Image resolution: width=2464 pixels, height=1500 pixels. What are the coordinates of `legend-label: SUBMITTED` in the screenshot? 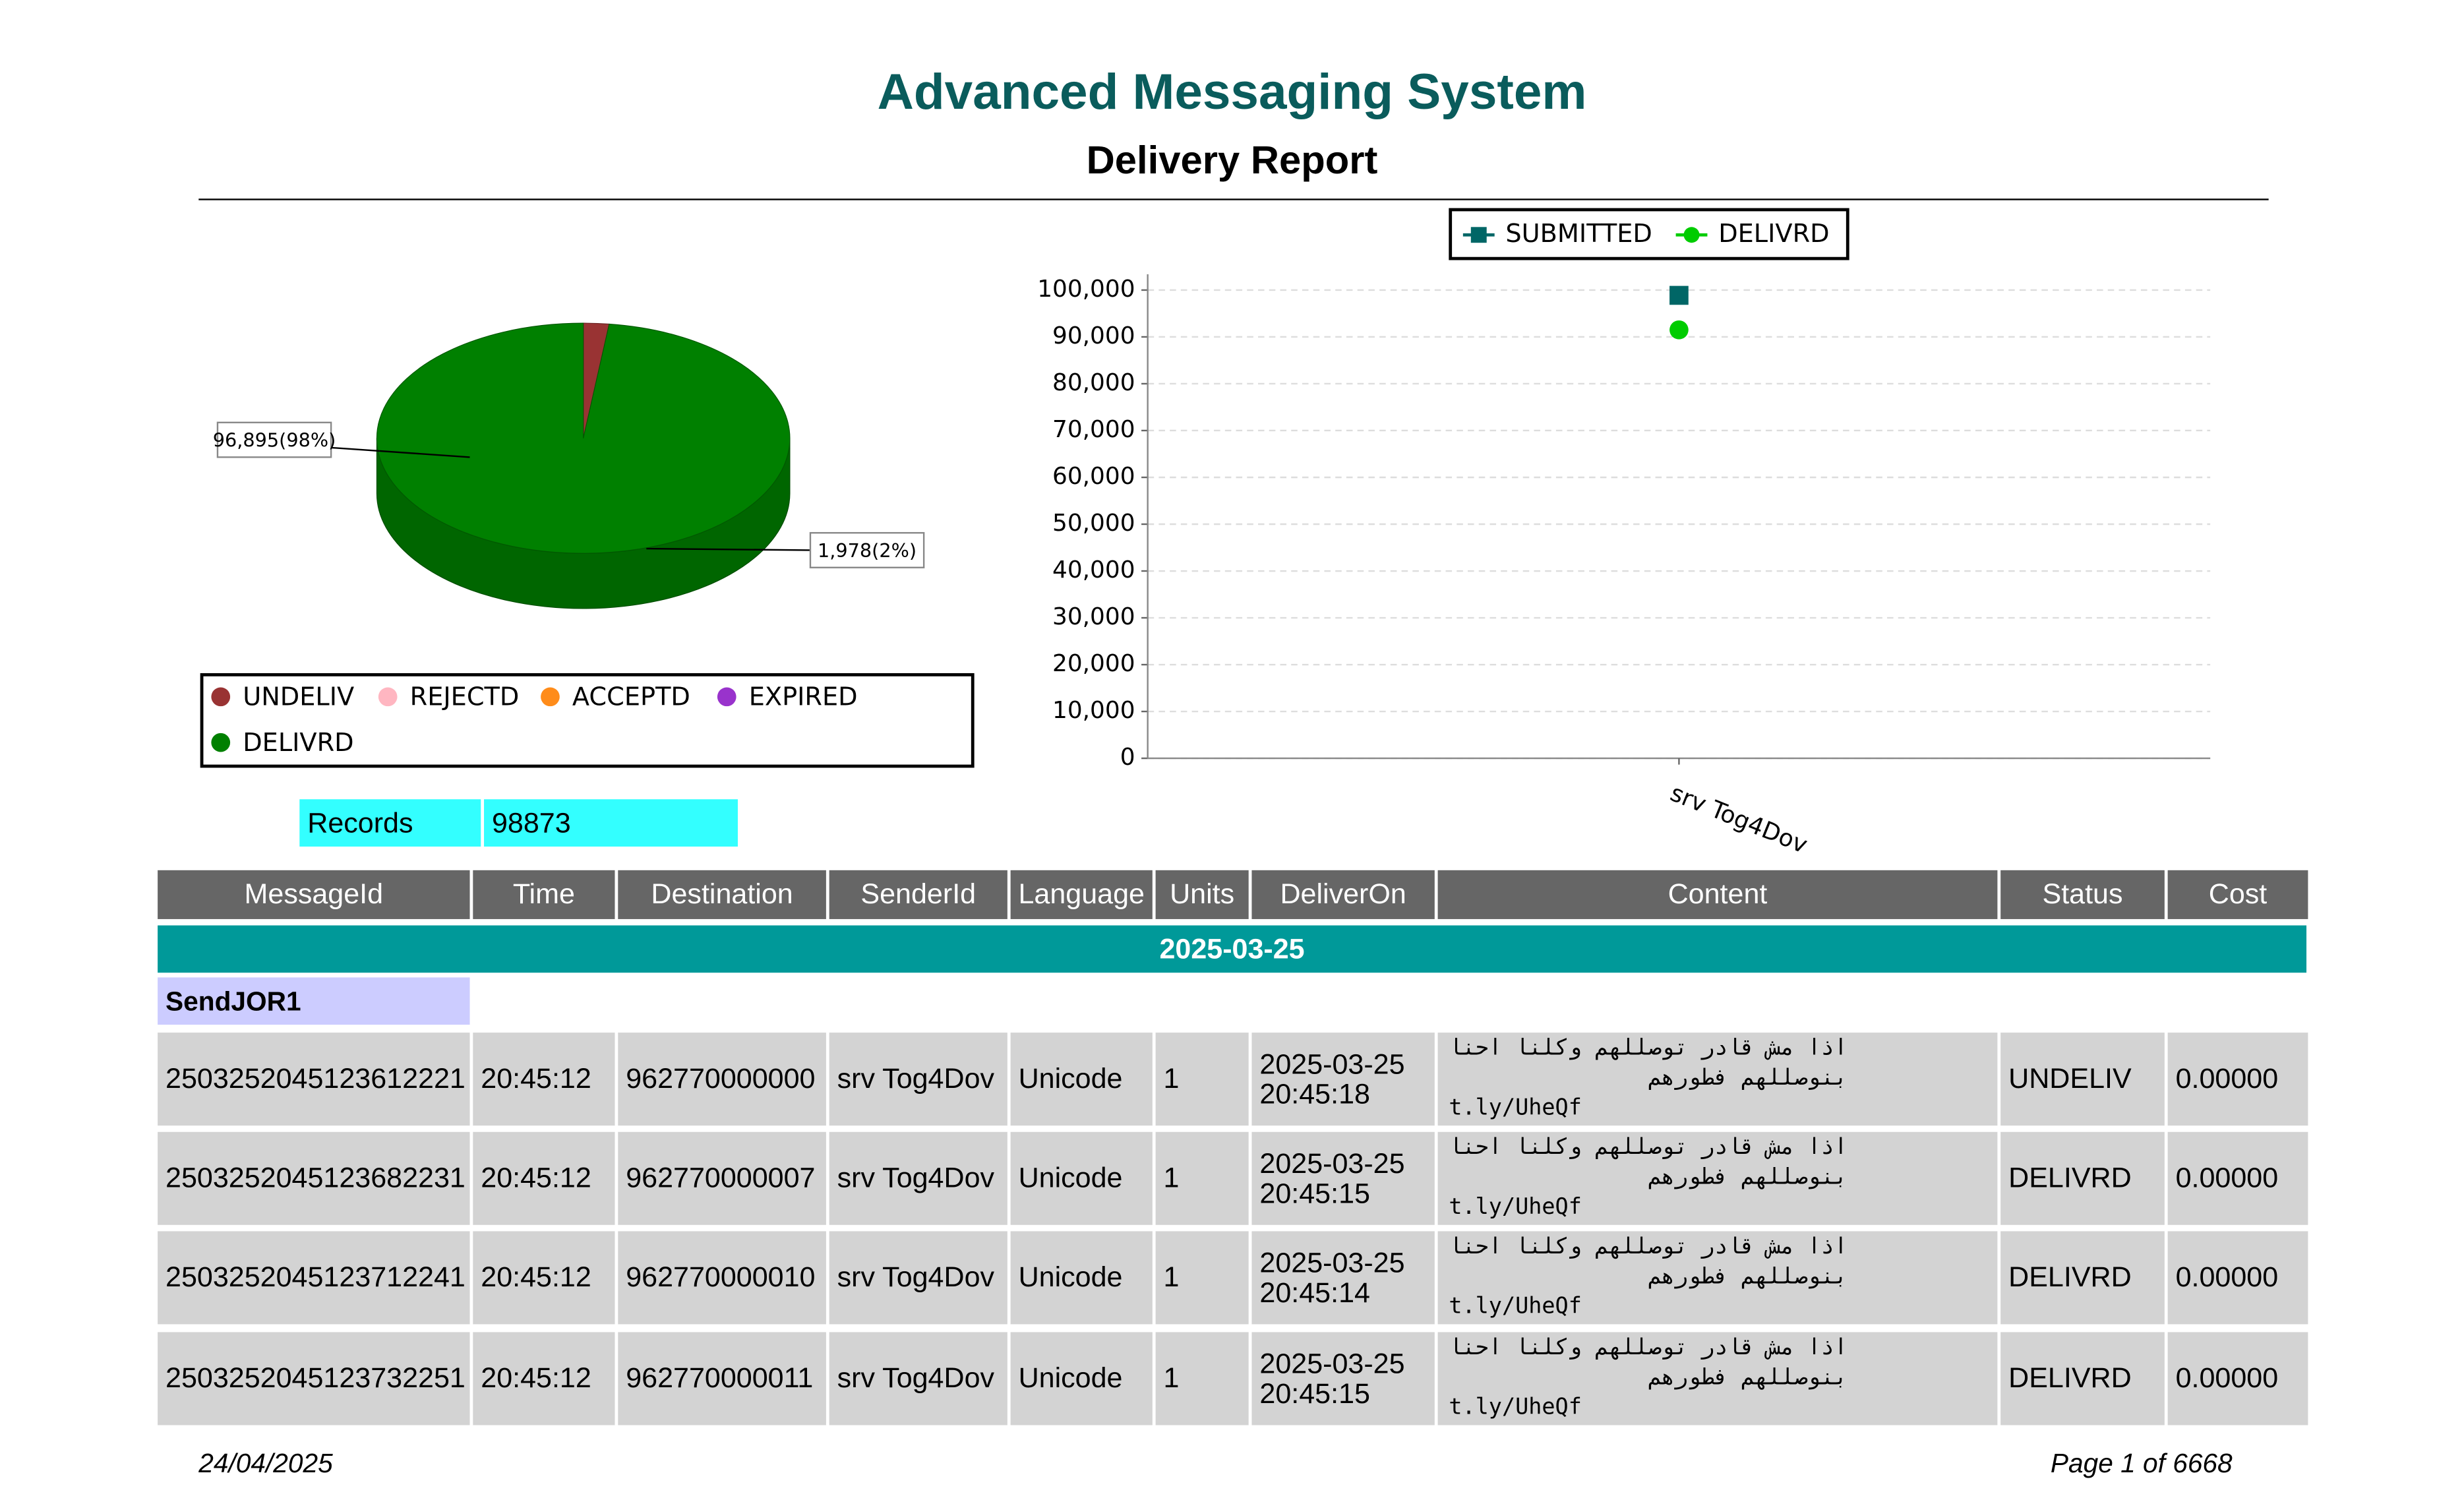 It's located at (1578, 234).